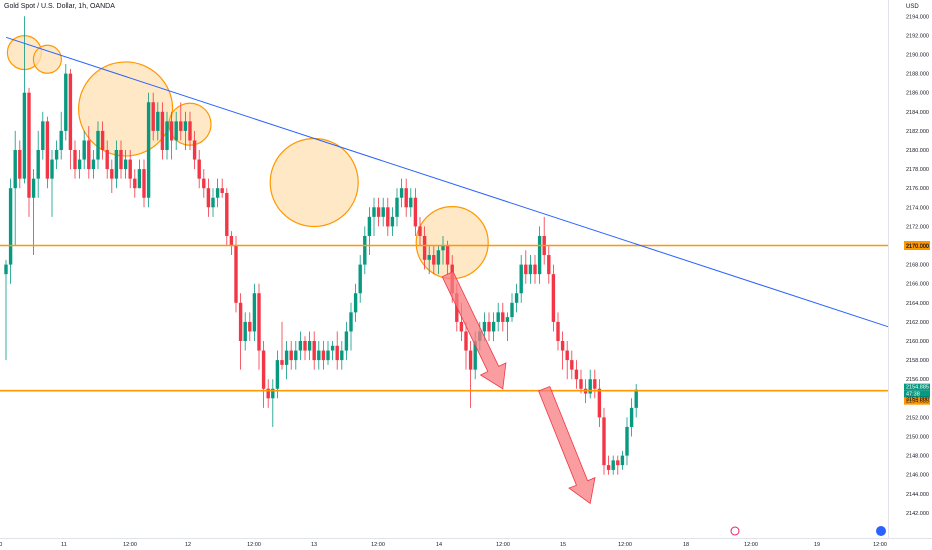 The width and height of the screenshot is (932, 550). Describe the element at coordinates (917, 495) in the screenshot. I see `y-tick-label: 2144.000` at that location.